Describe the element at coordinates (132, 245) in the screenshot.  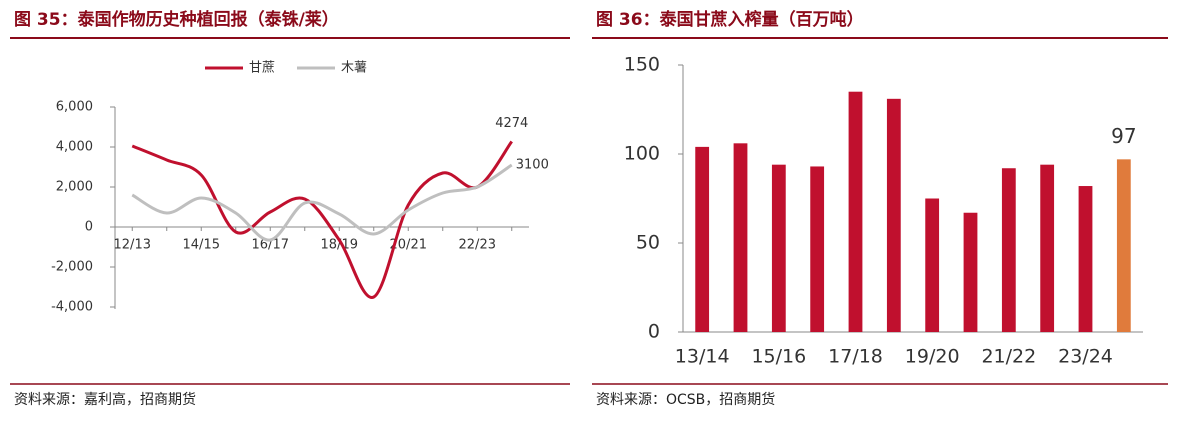
I see `x-tick-label: 12/13` at that location.